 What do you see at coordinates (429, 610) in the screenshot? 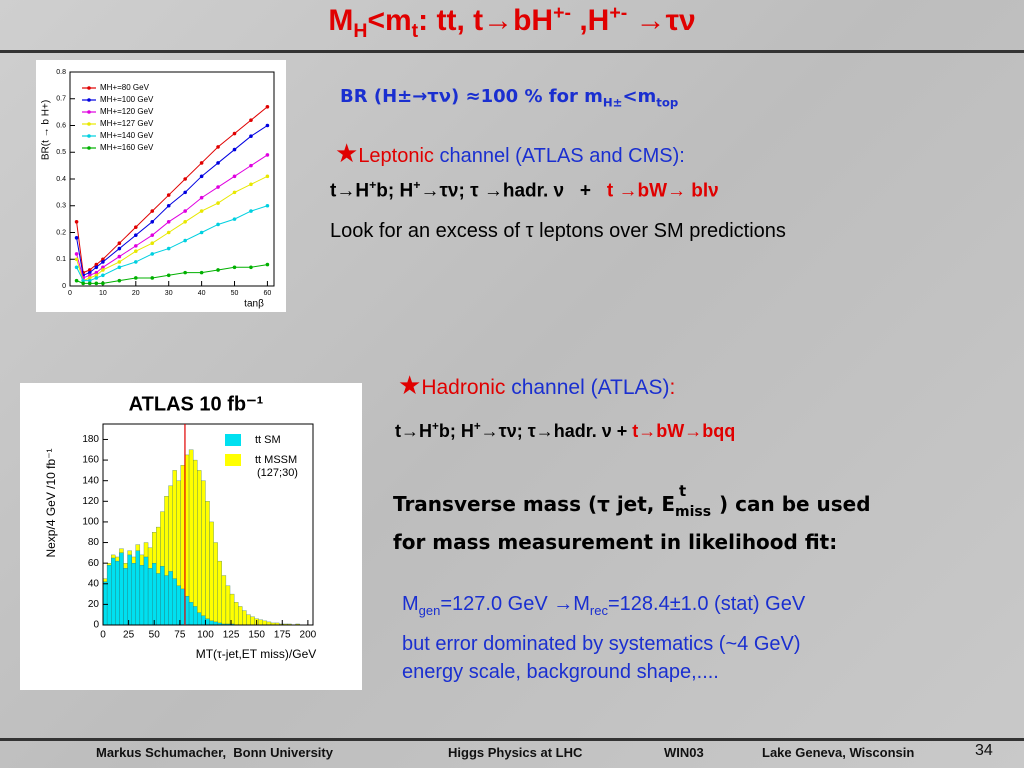
I see `text: gen` at bounding box center [429, 610].